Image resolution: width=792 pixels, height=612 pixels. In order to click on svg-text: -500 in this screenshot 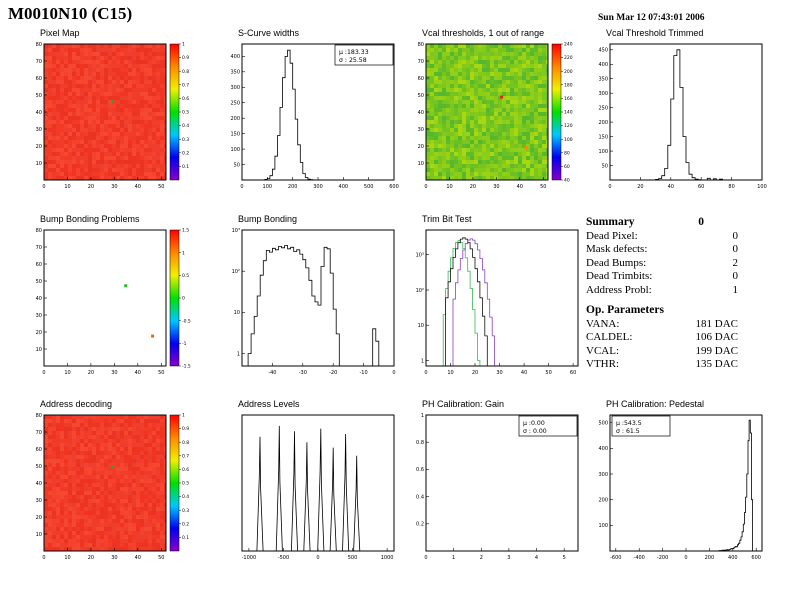, I will do `click(283, 558)`.